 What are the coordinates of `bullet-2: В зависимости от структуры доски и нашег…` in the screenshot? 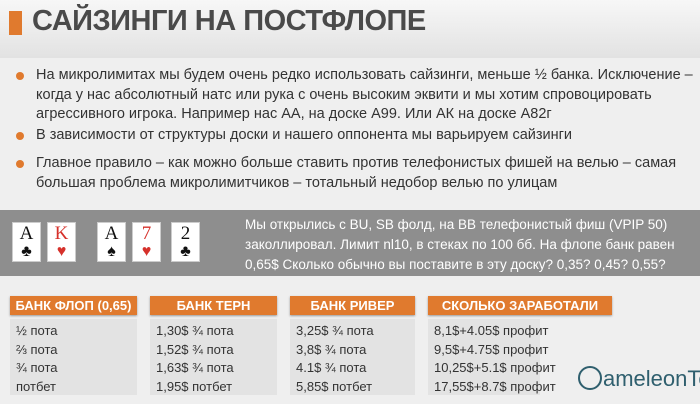 It's located at (356, 136).